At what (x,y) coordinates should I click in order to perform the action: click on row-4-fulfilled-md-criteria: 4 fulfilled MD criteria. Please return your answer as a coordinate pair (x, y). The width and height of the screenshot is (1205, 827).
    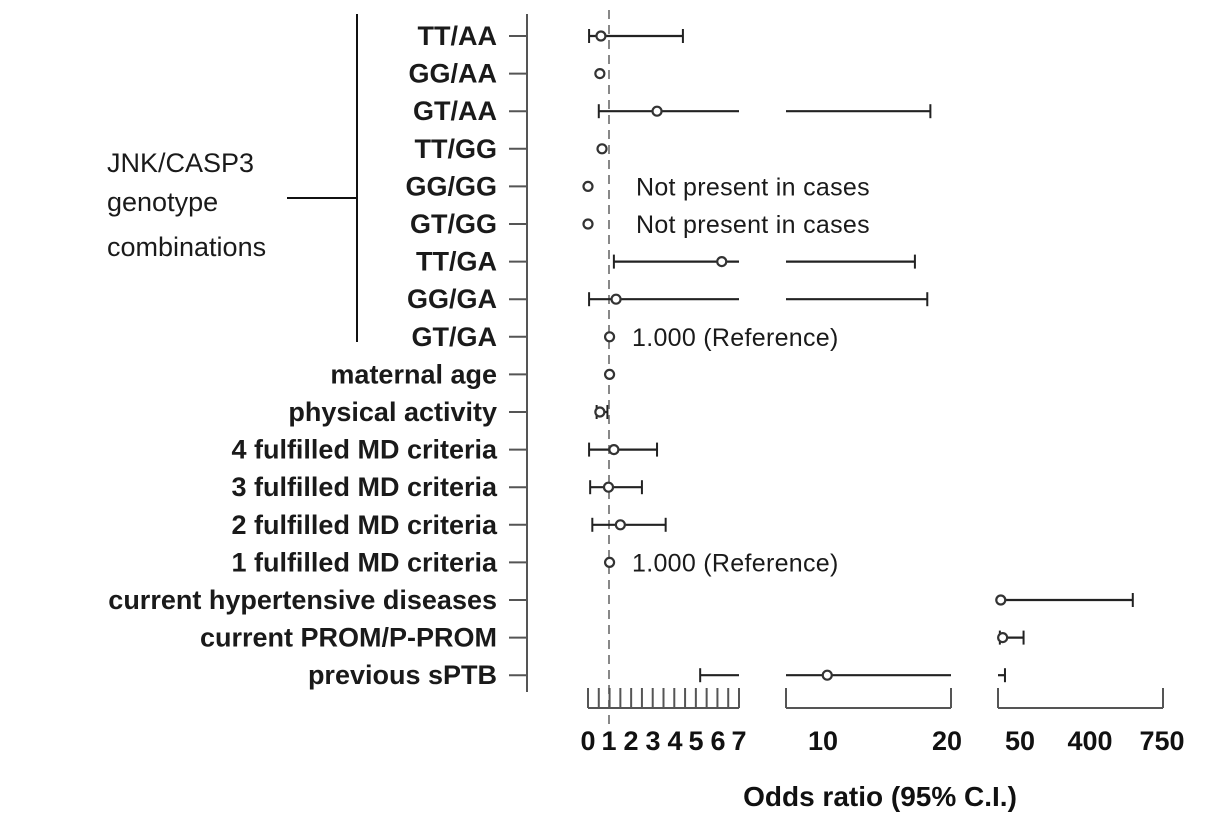
    Looking at the image, I should click on (445, 450).